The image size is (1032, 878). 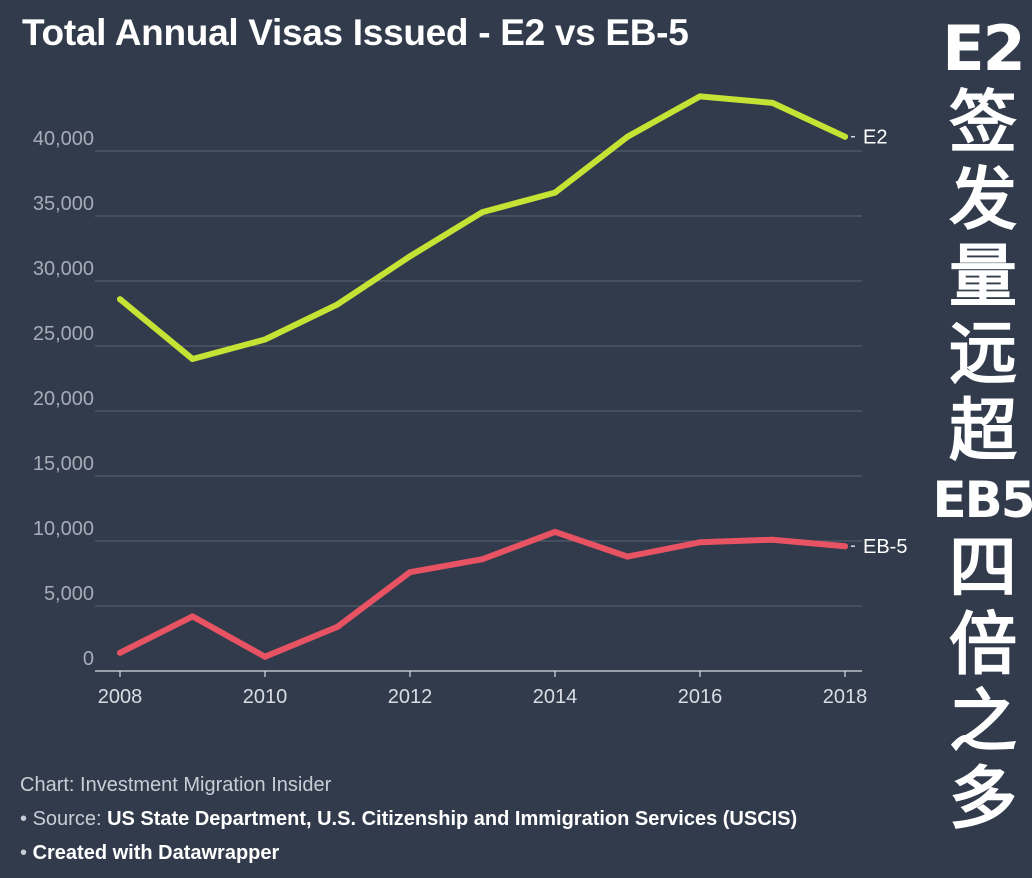 What do you see at coordinates (88, 659) in the screenshot?
I see `y-tick-label: 0` at bounding box center [88, 659].